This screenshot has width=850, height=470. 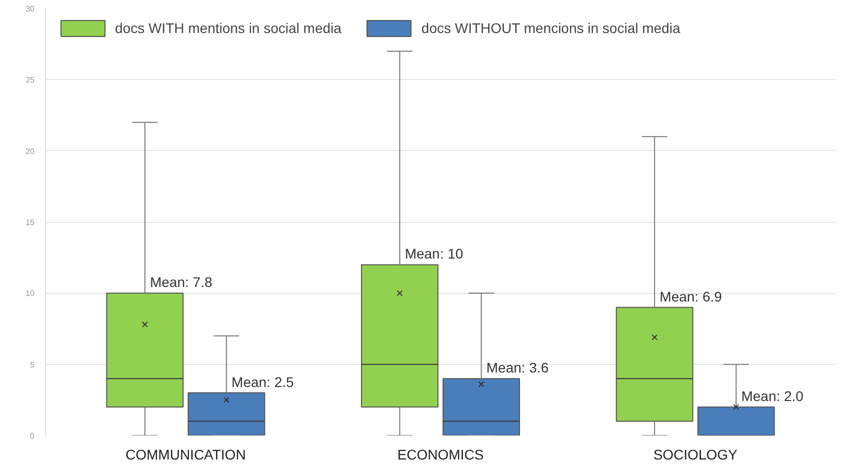 I want to click on y-tick-label: 0, so click(x=33, y=436).